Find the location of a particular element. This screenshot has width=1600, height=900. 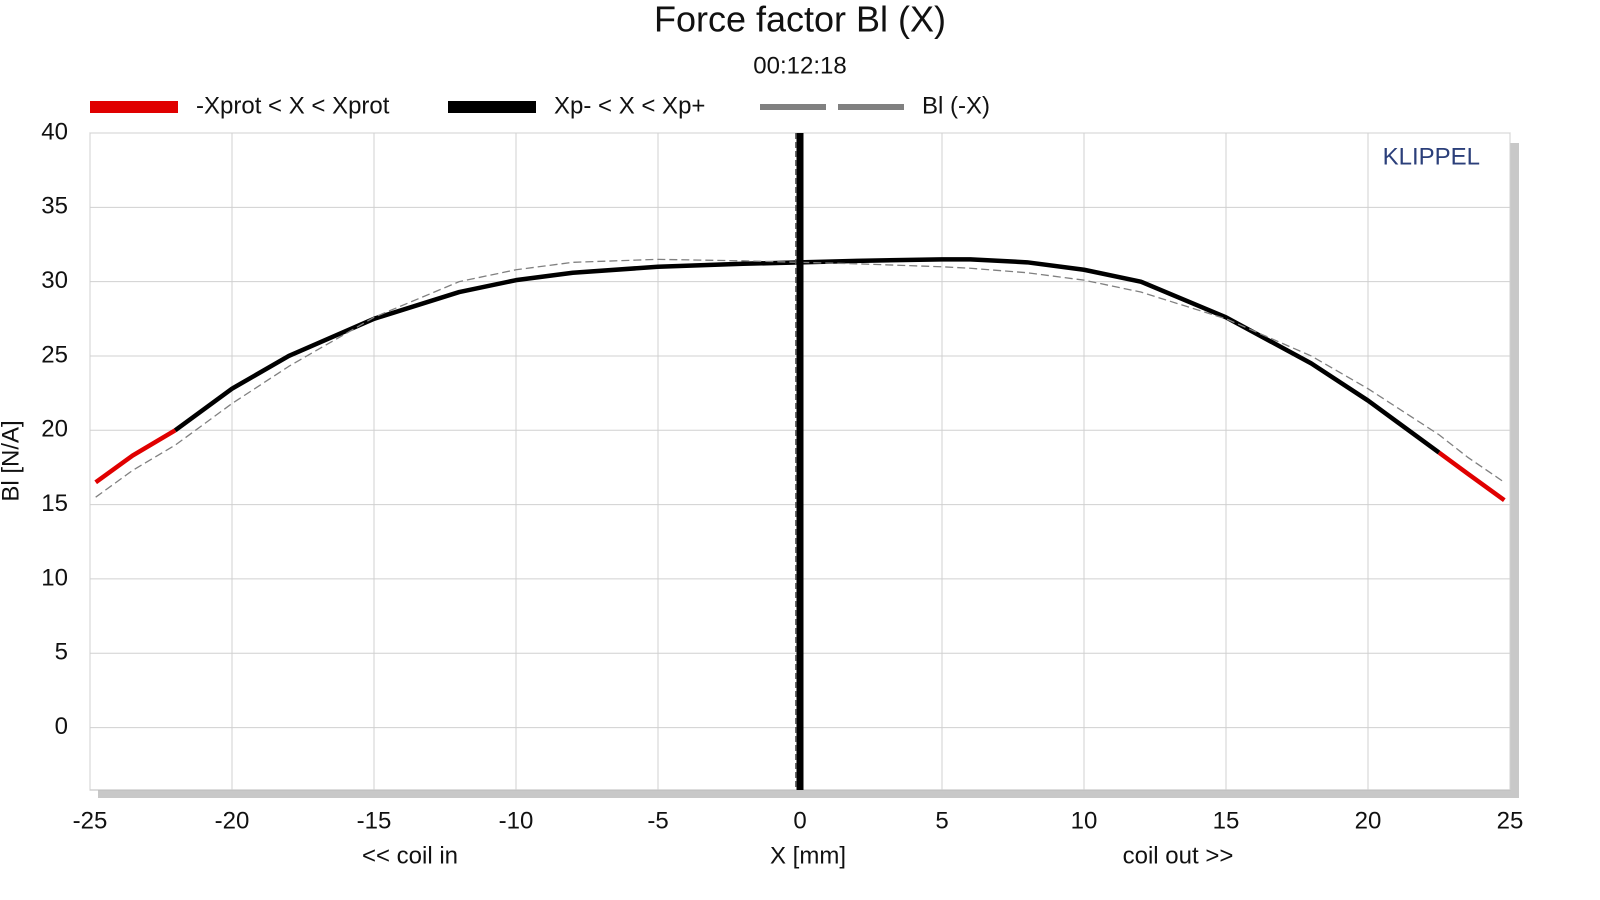

y-tick-label: 10 is located at coordinates (54, 577).